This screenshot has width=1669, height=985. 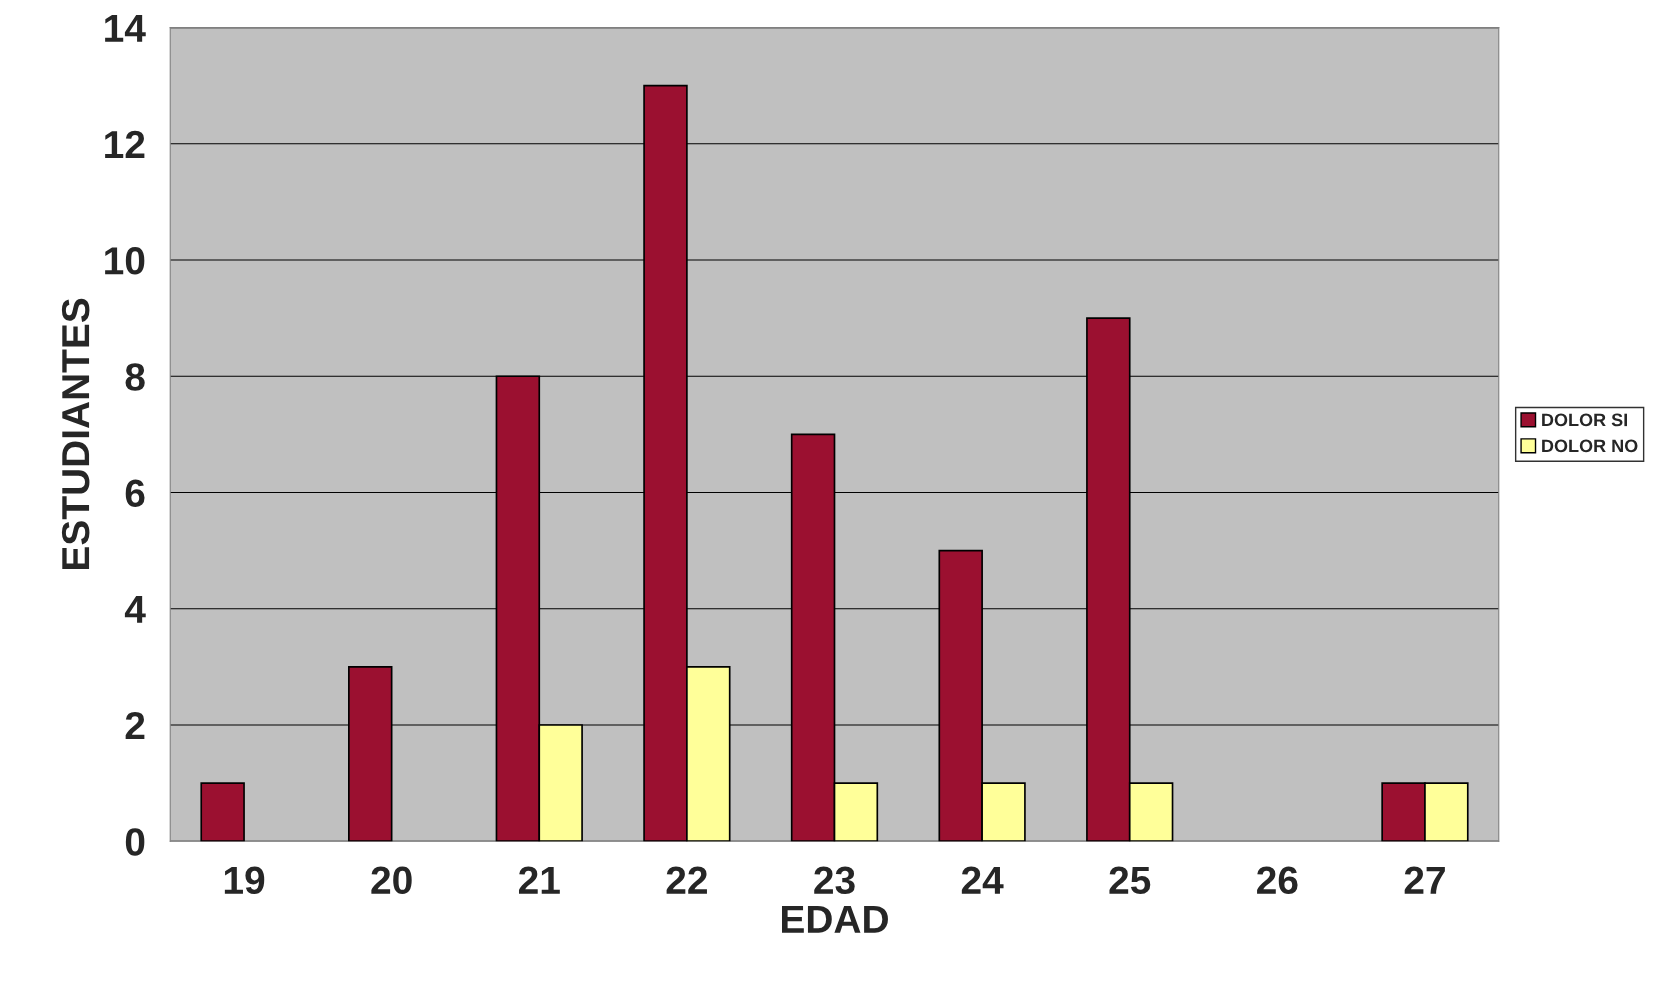 I want to click on legend-label: DOLOR NO, so click(x=1590, y=446).